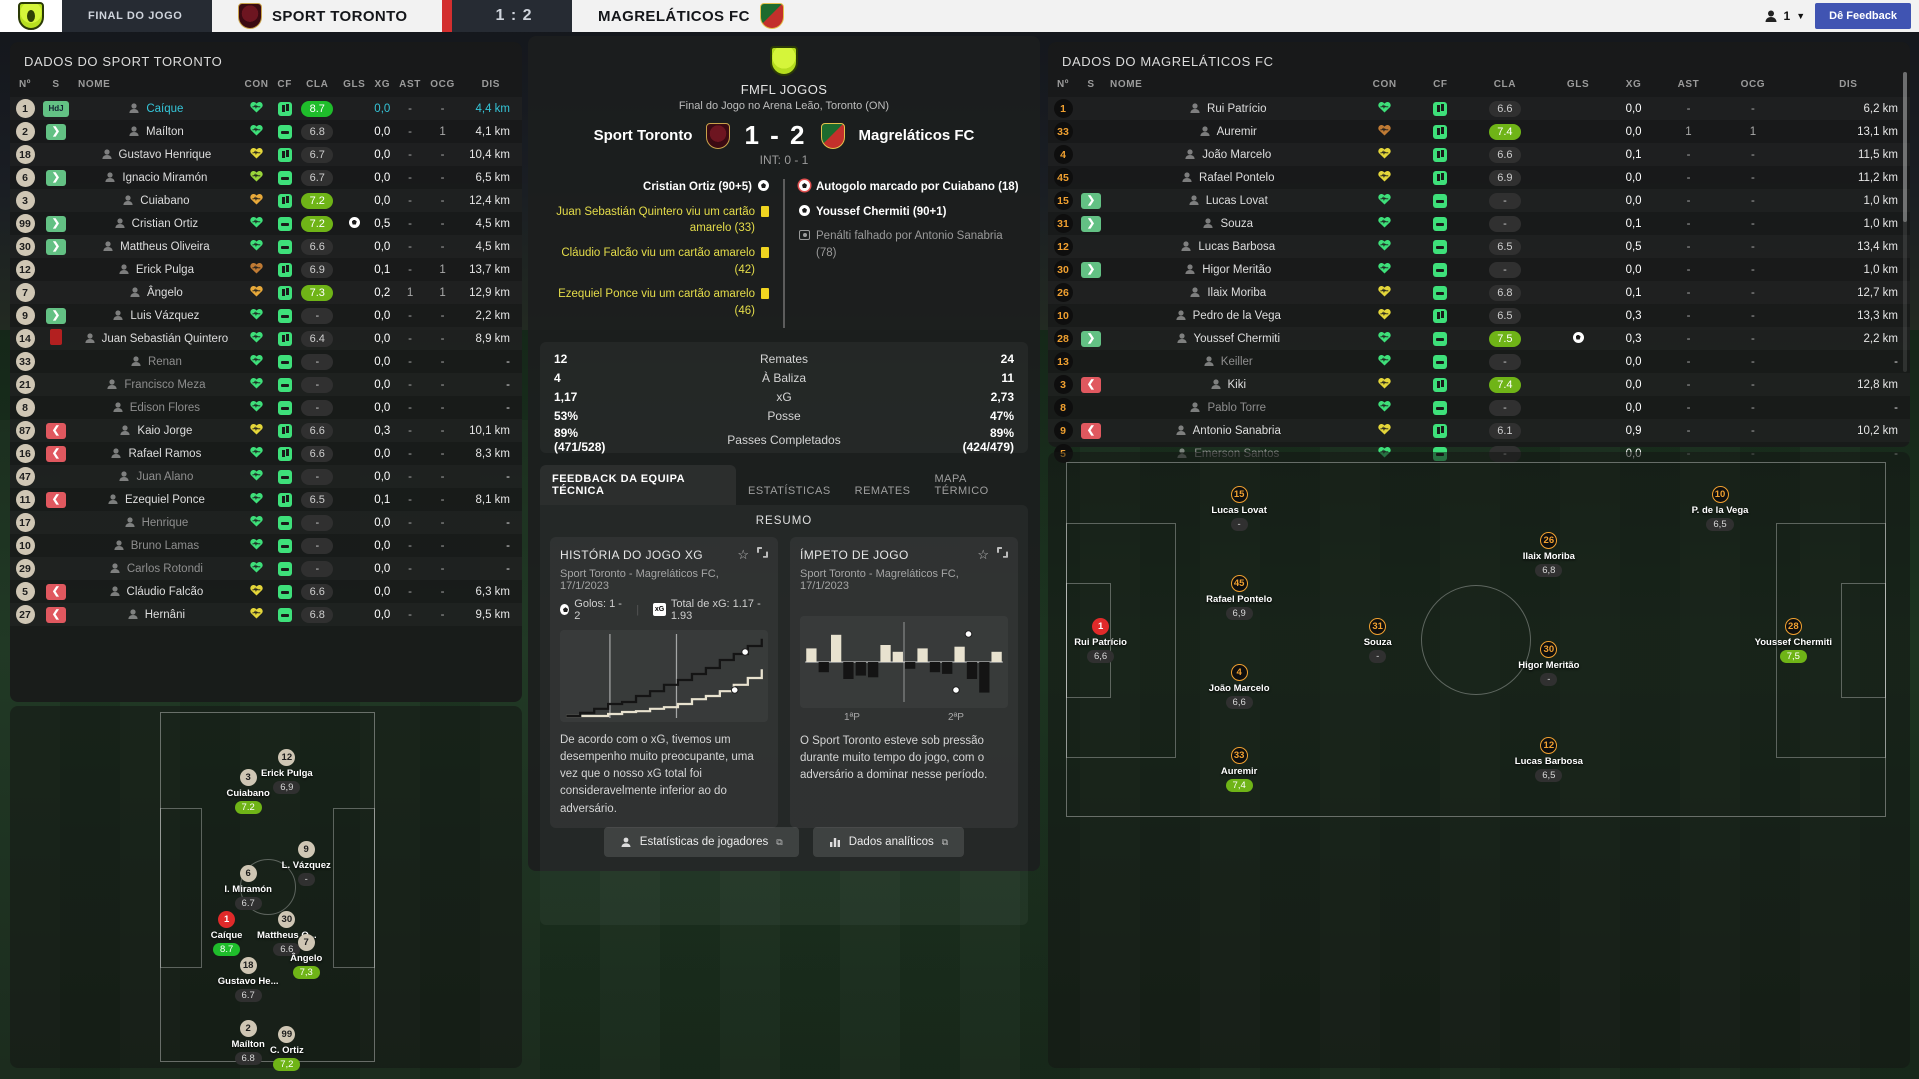  What do you see at coordinates (789, 490) in the screenshot?
I see `tab-estatísticas: ESTATÍSTICAS` at bounding box center [789, 490].